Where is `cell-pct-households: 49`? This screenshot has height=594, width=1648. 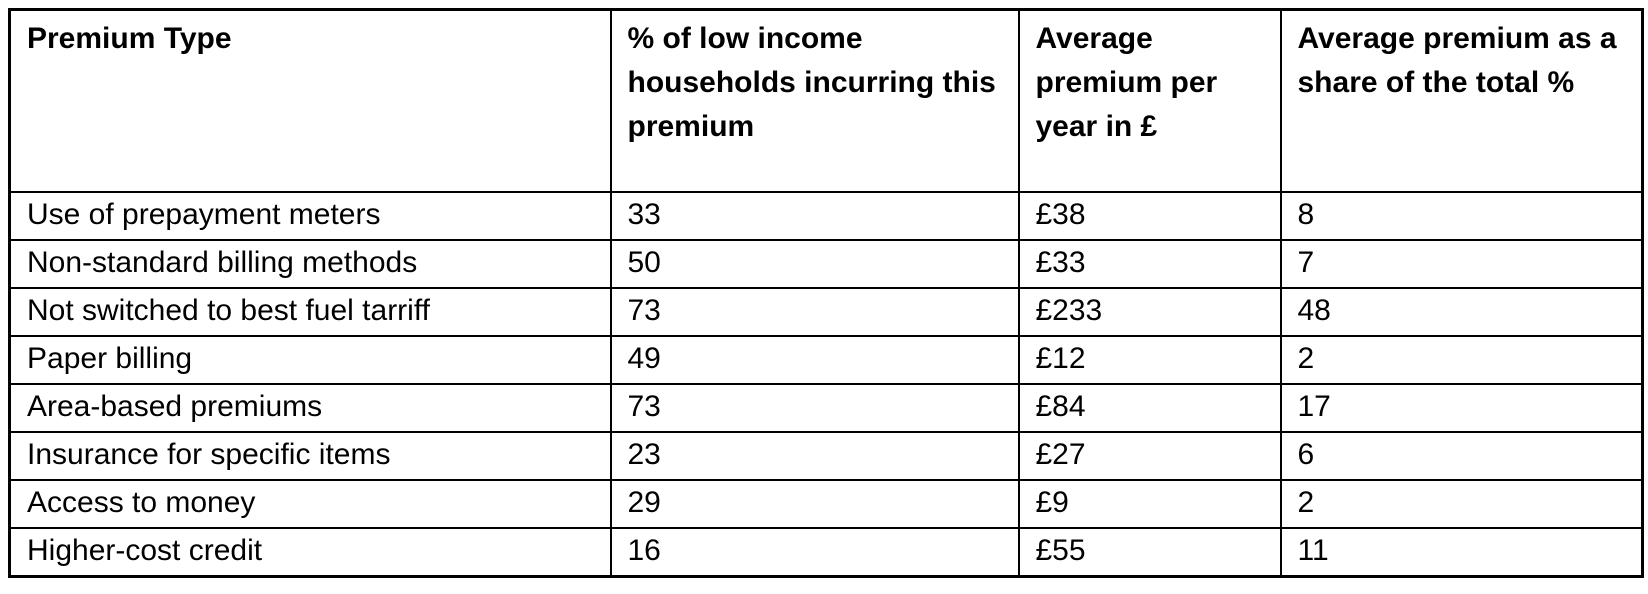 cell-pct-households: 49 is located at coordinates (814, 359).